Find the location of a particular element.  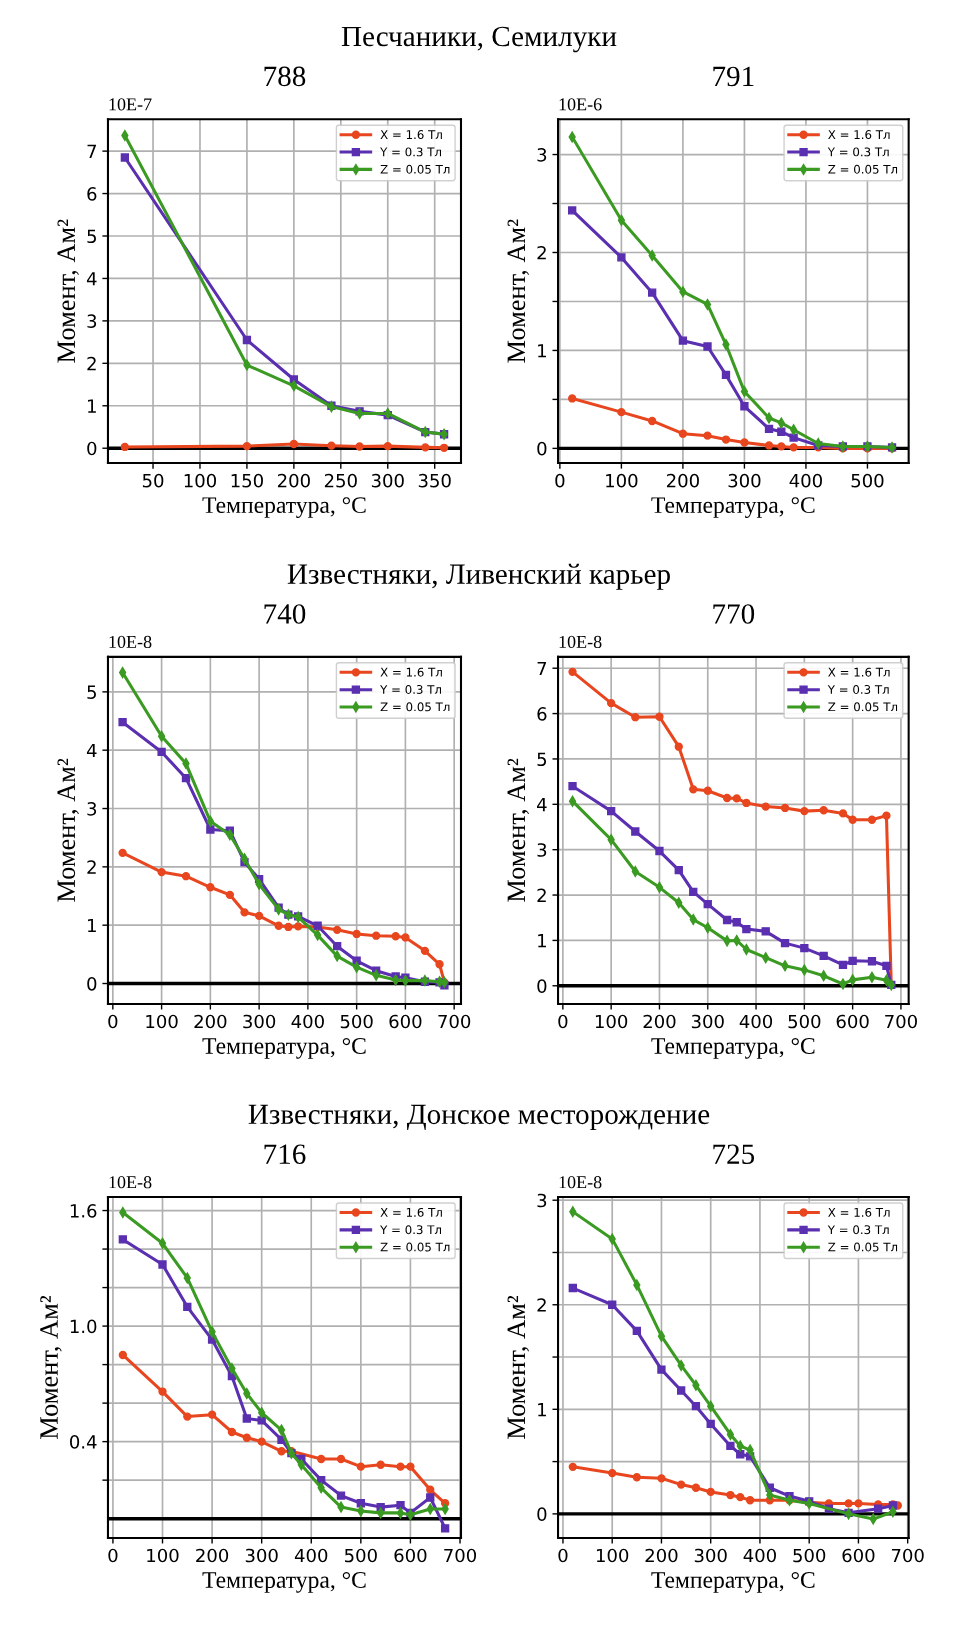

y-tick-label: 6 is located at coordinates (92, 194).